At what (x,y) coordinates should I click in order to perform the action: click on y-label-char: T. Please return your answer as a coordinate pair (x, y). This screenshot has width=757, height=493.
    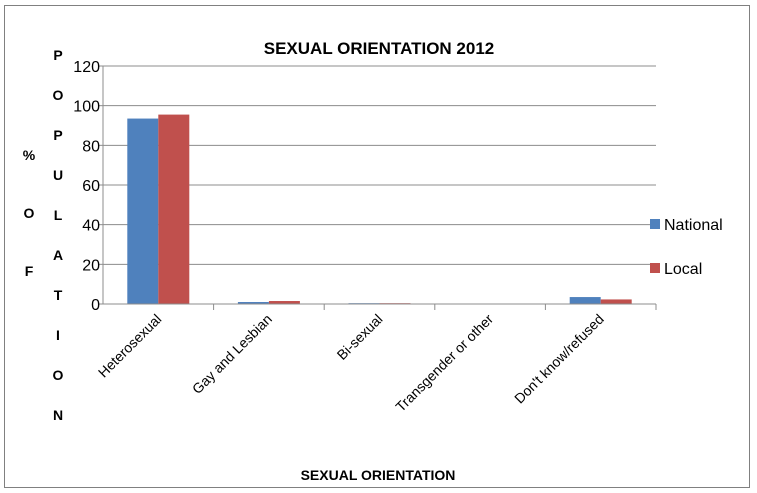
    Looking at the image, I should click on (58, 295).